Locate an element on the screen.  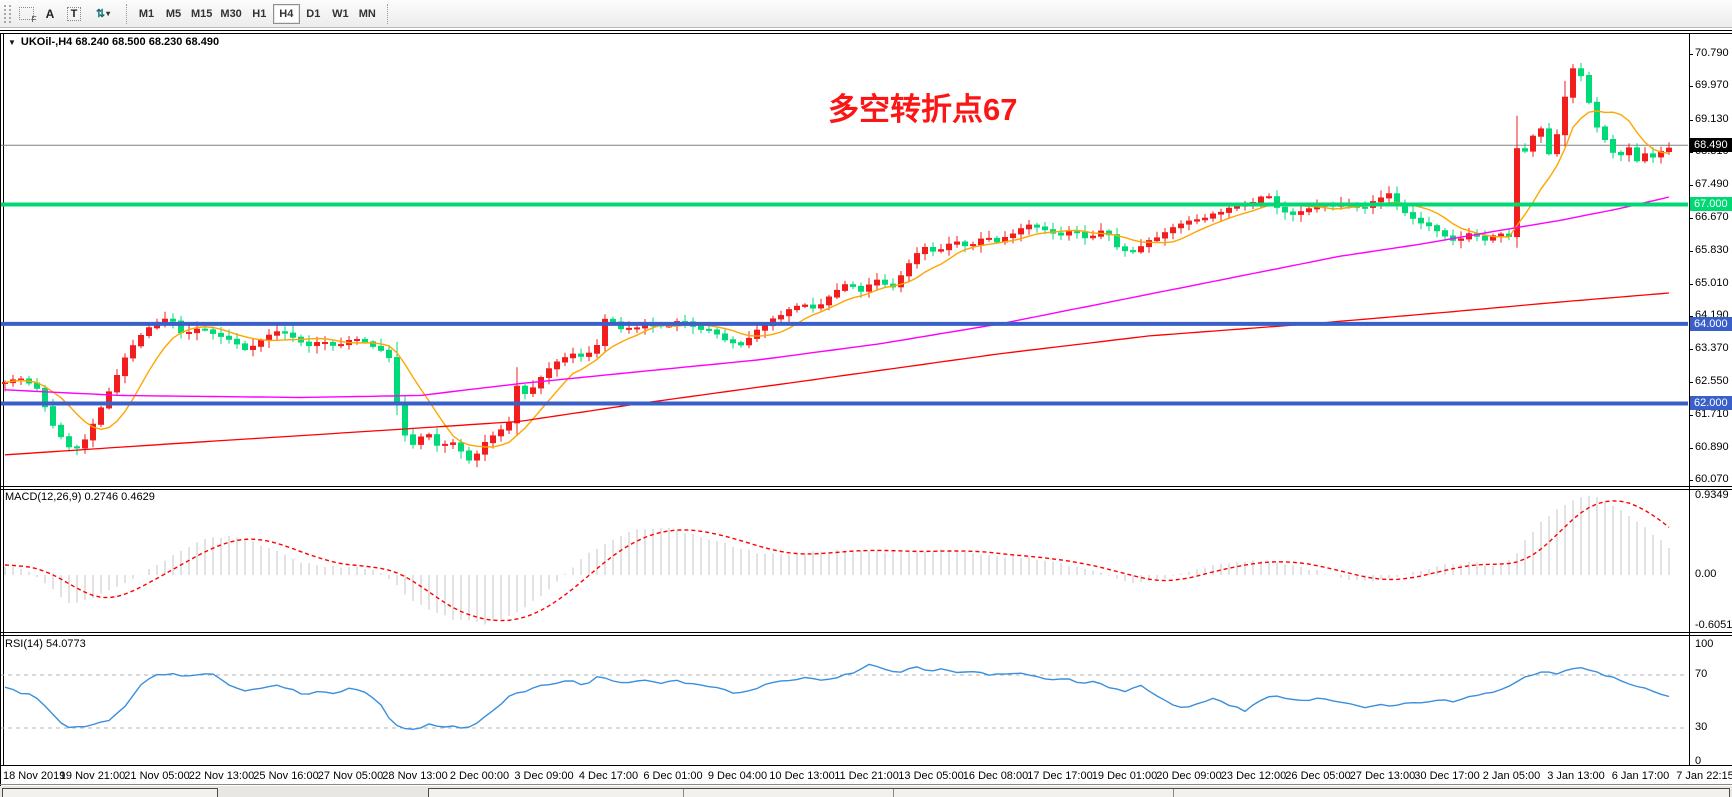
timeframe-button-m15: M15 is located at coordinates (202, 13).